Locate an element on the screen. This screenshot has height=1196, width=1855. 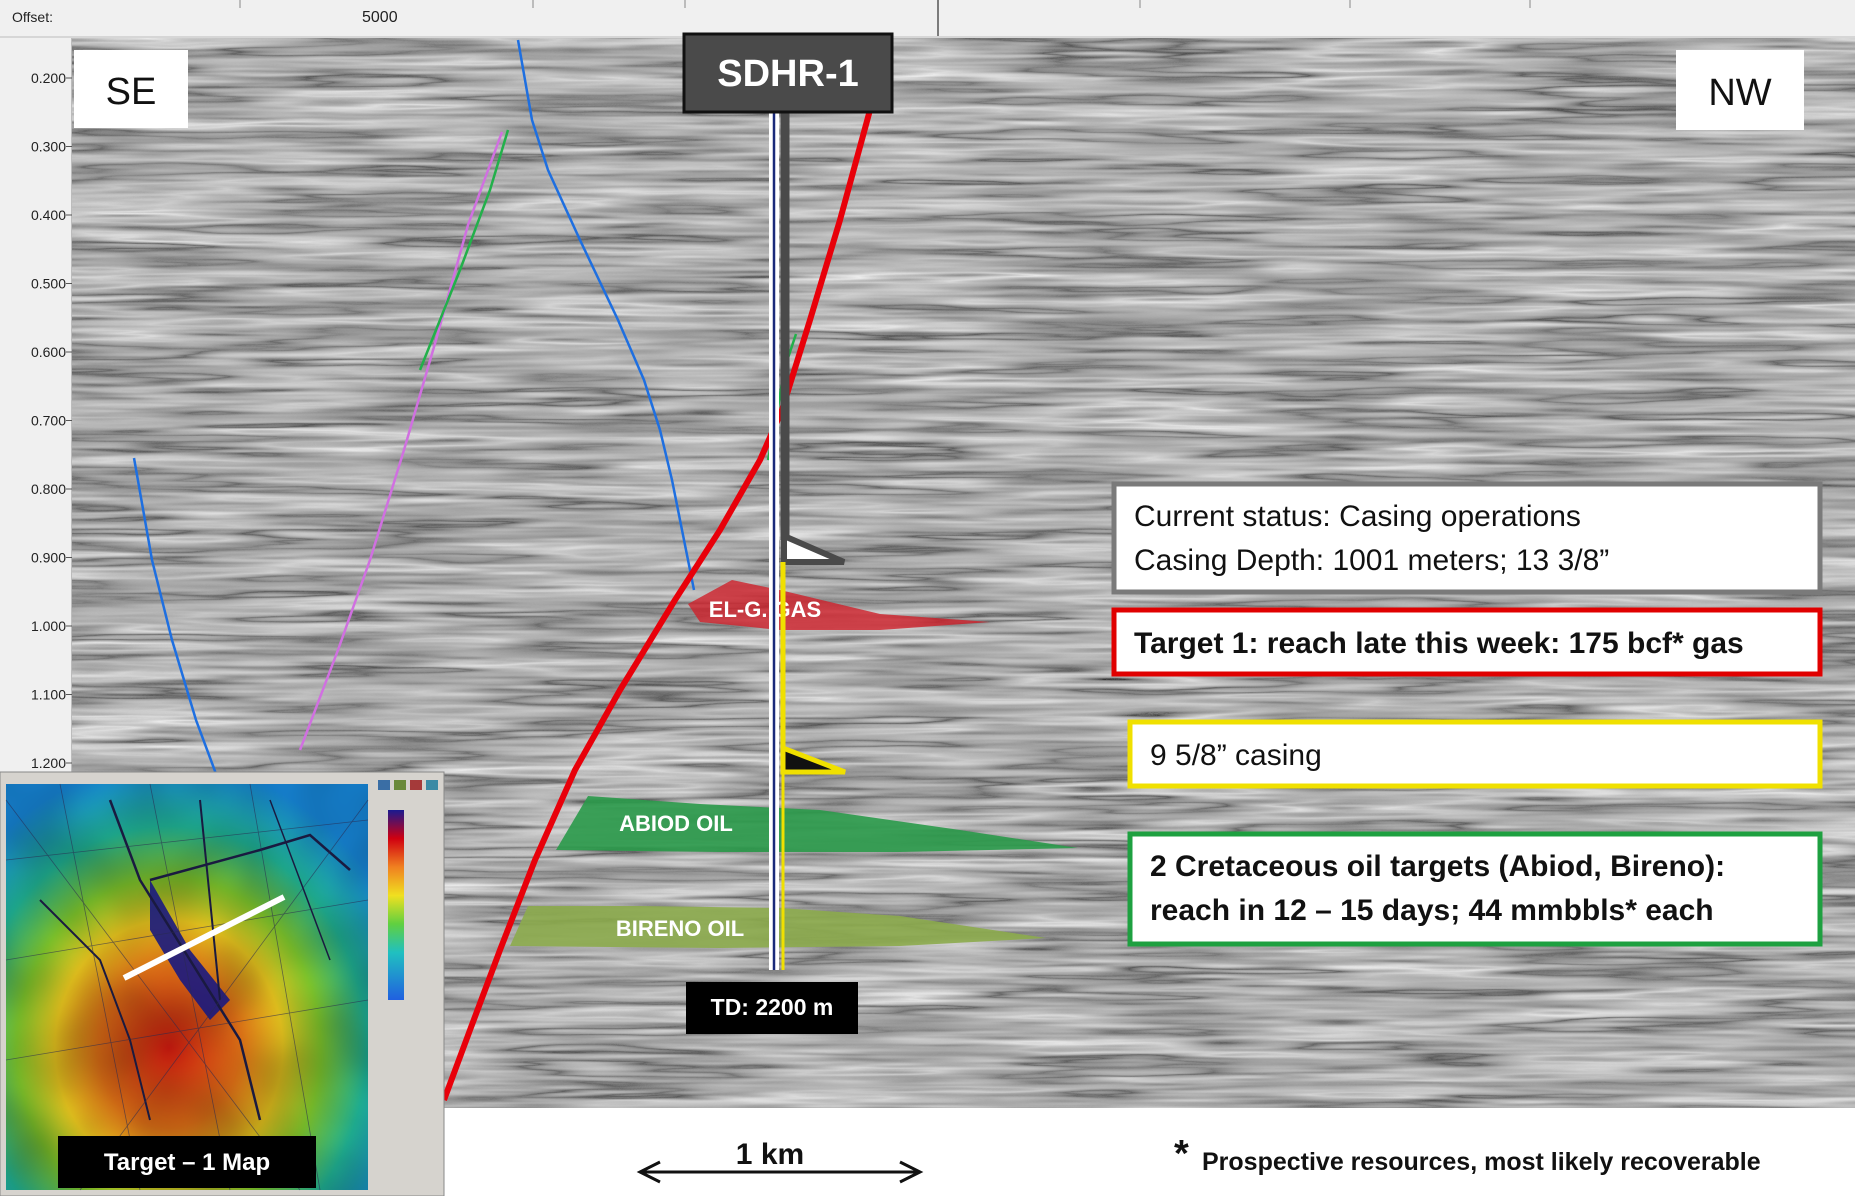
header-bar: Offset: 5000 is located at coordinates (927, 19).